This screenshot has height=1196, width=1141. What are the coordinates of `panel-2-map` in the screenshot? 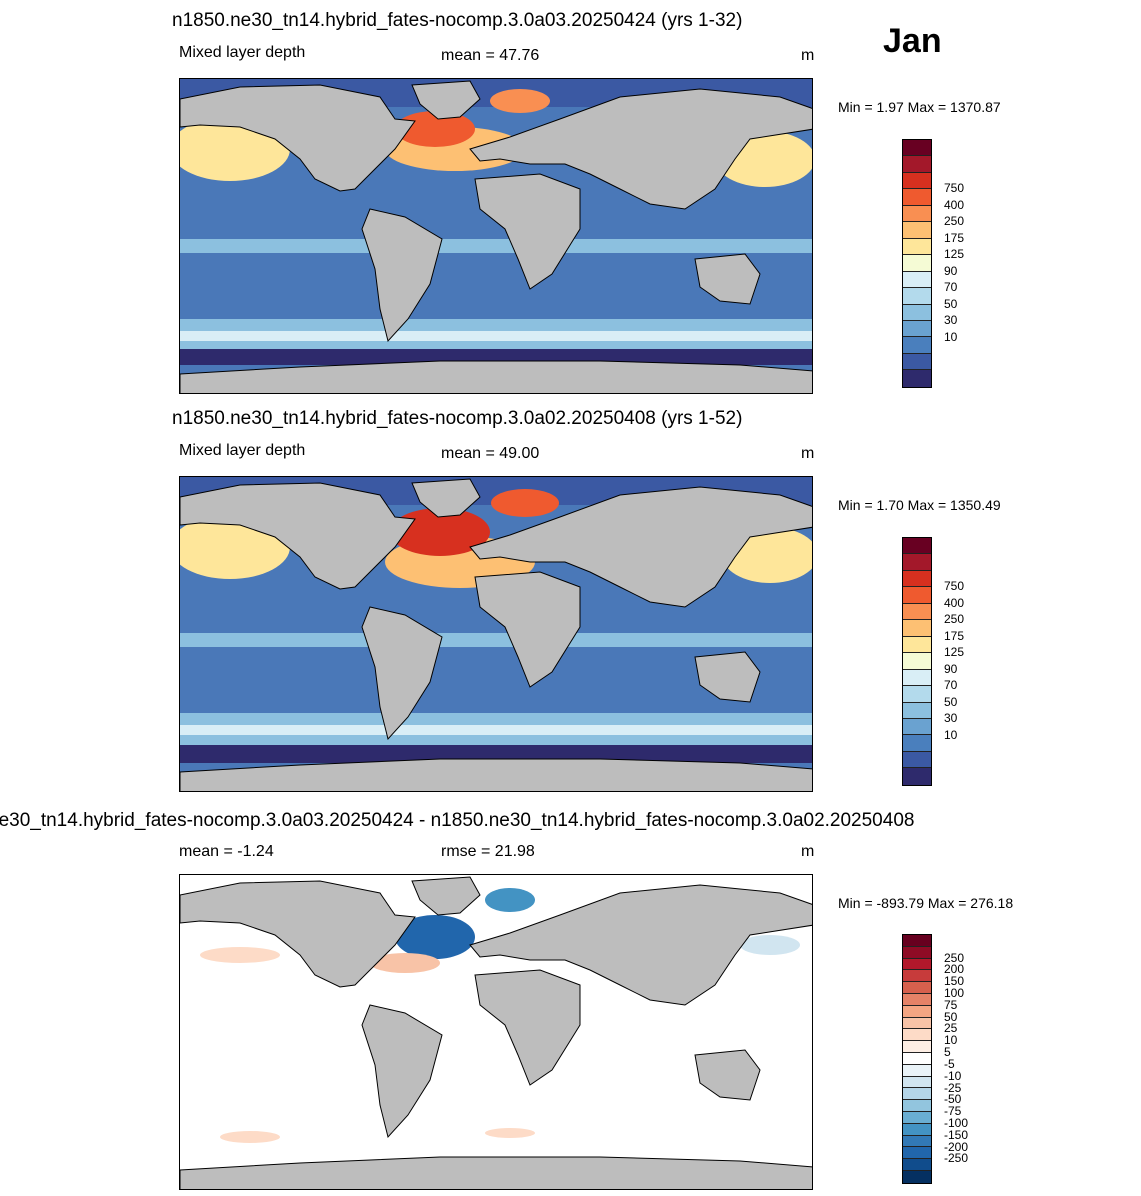 It's located at (496, 634).